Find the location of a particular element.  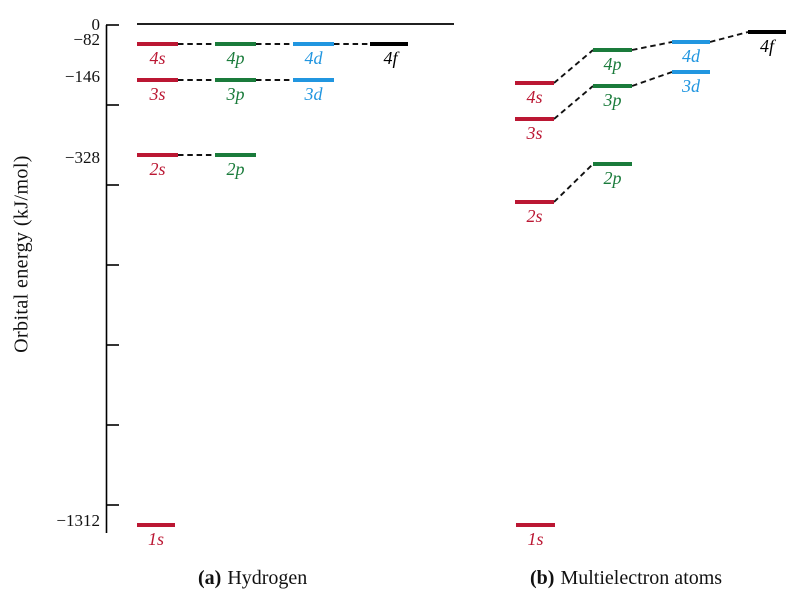

level-bar-a-4p is located at coordinates (235, 44).